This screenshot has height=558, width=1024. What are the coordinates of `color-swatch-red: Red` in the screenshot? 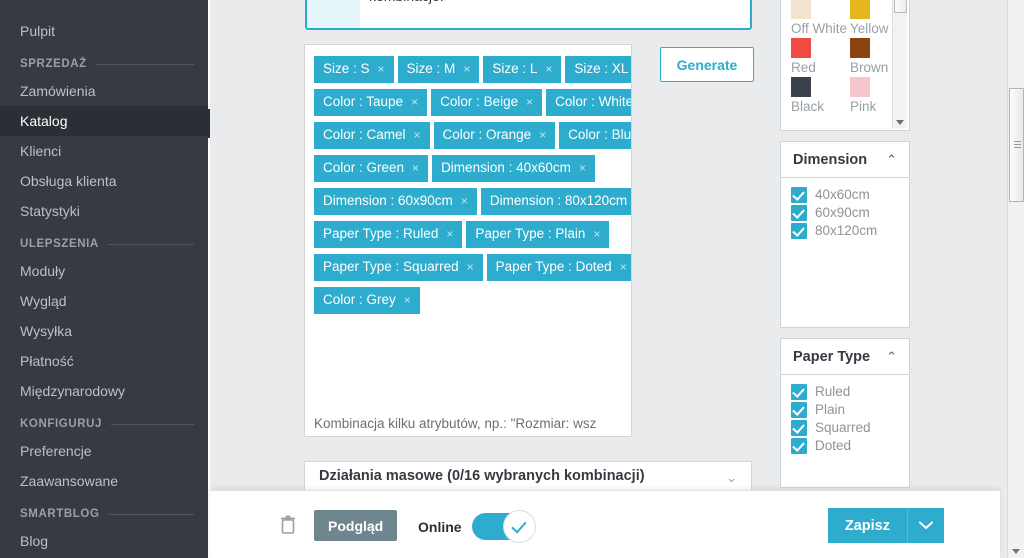 It's located at (819, 57).